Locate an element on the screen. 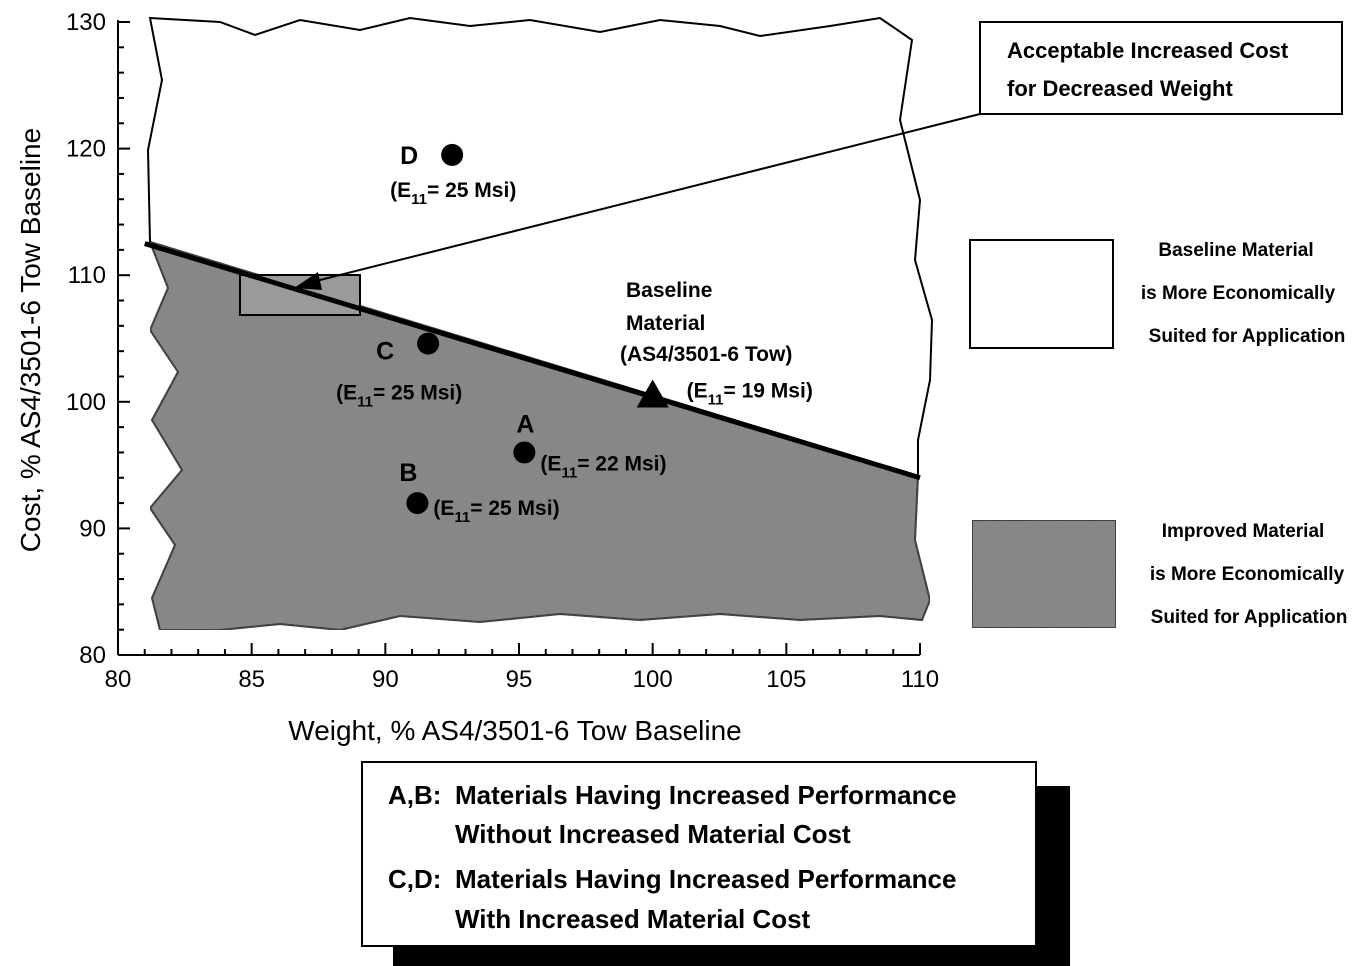  point-d-marker is located at coordinates (452, 154).